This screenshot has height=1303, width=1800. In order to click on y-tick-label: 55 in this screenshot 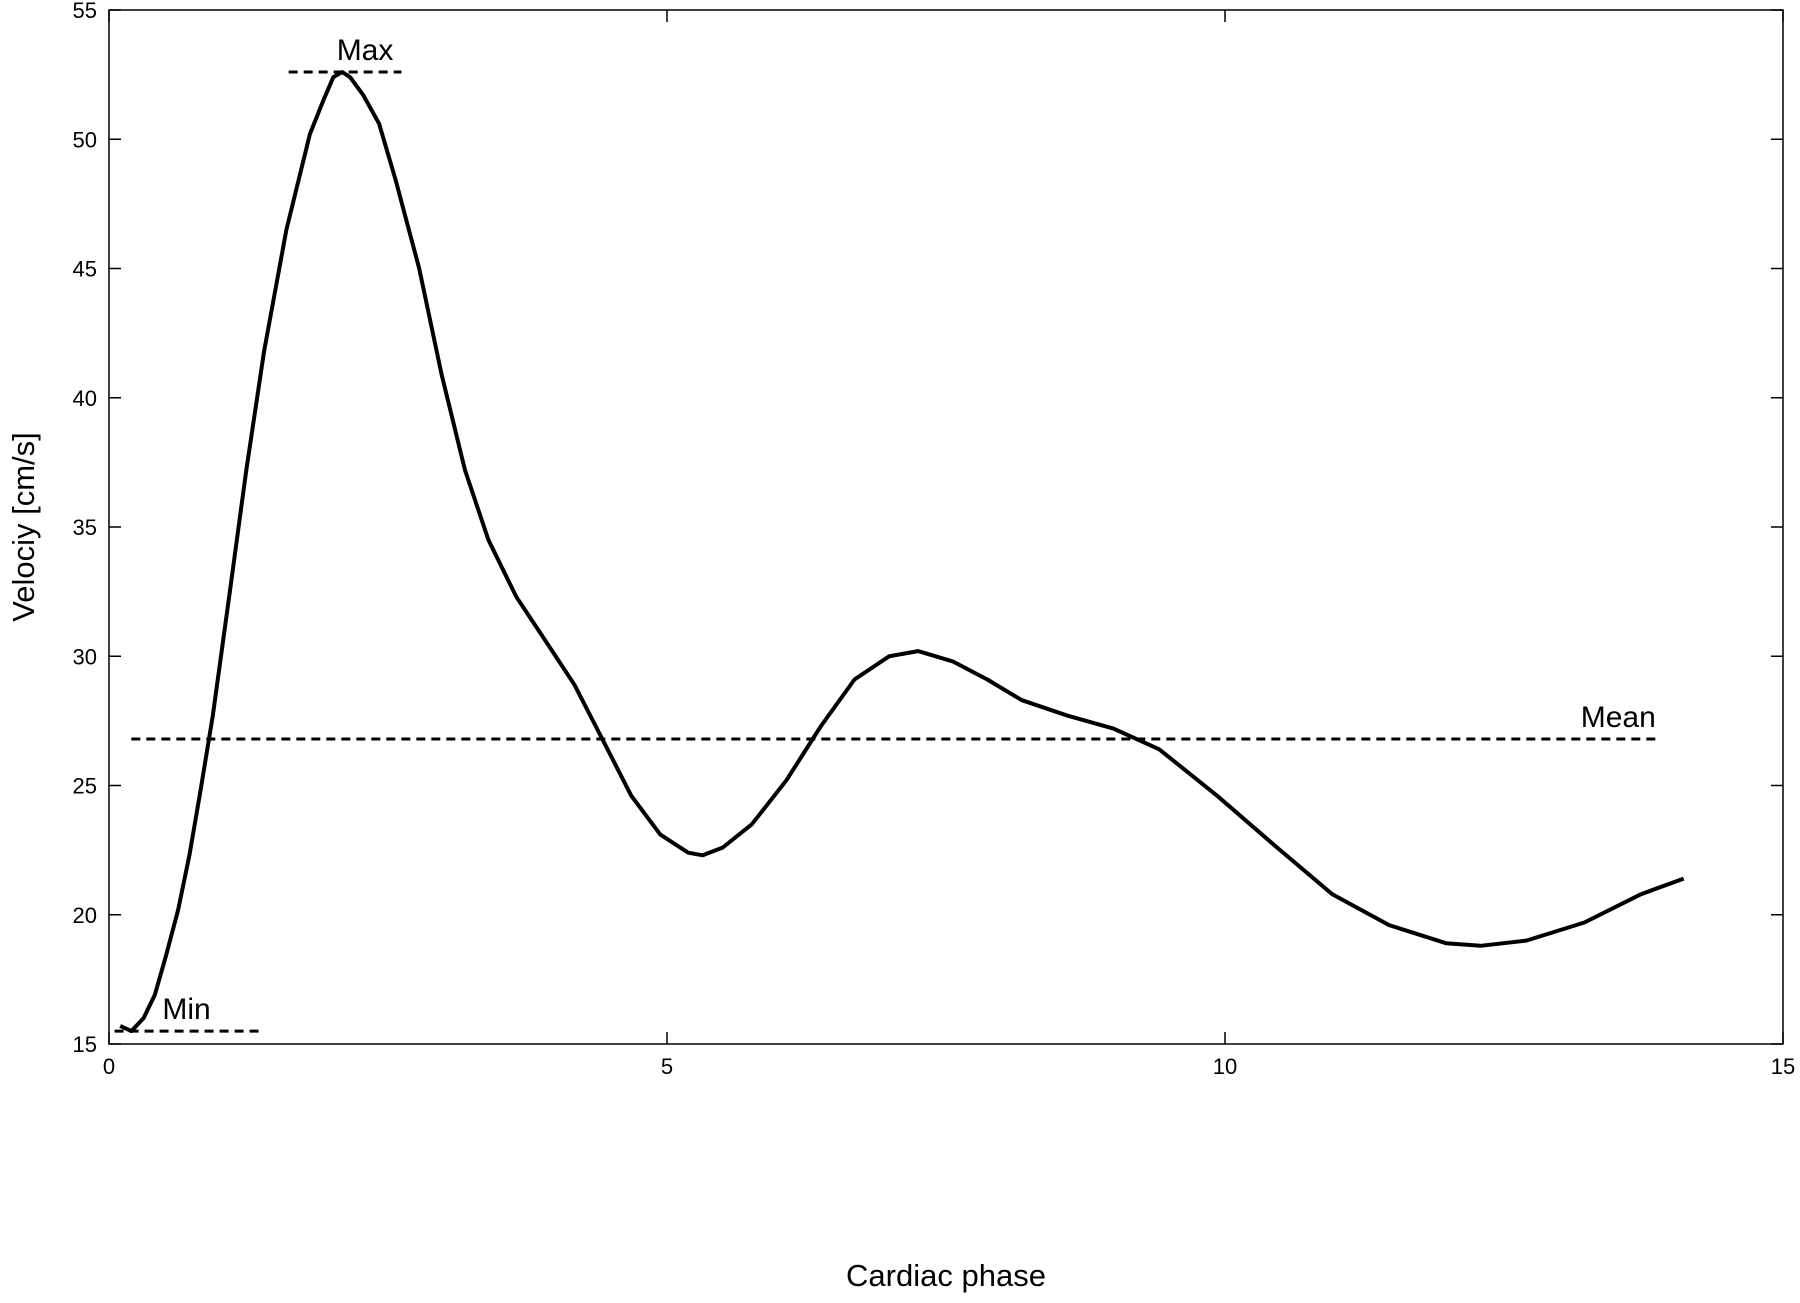, I will do `click(85, 11)`.